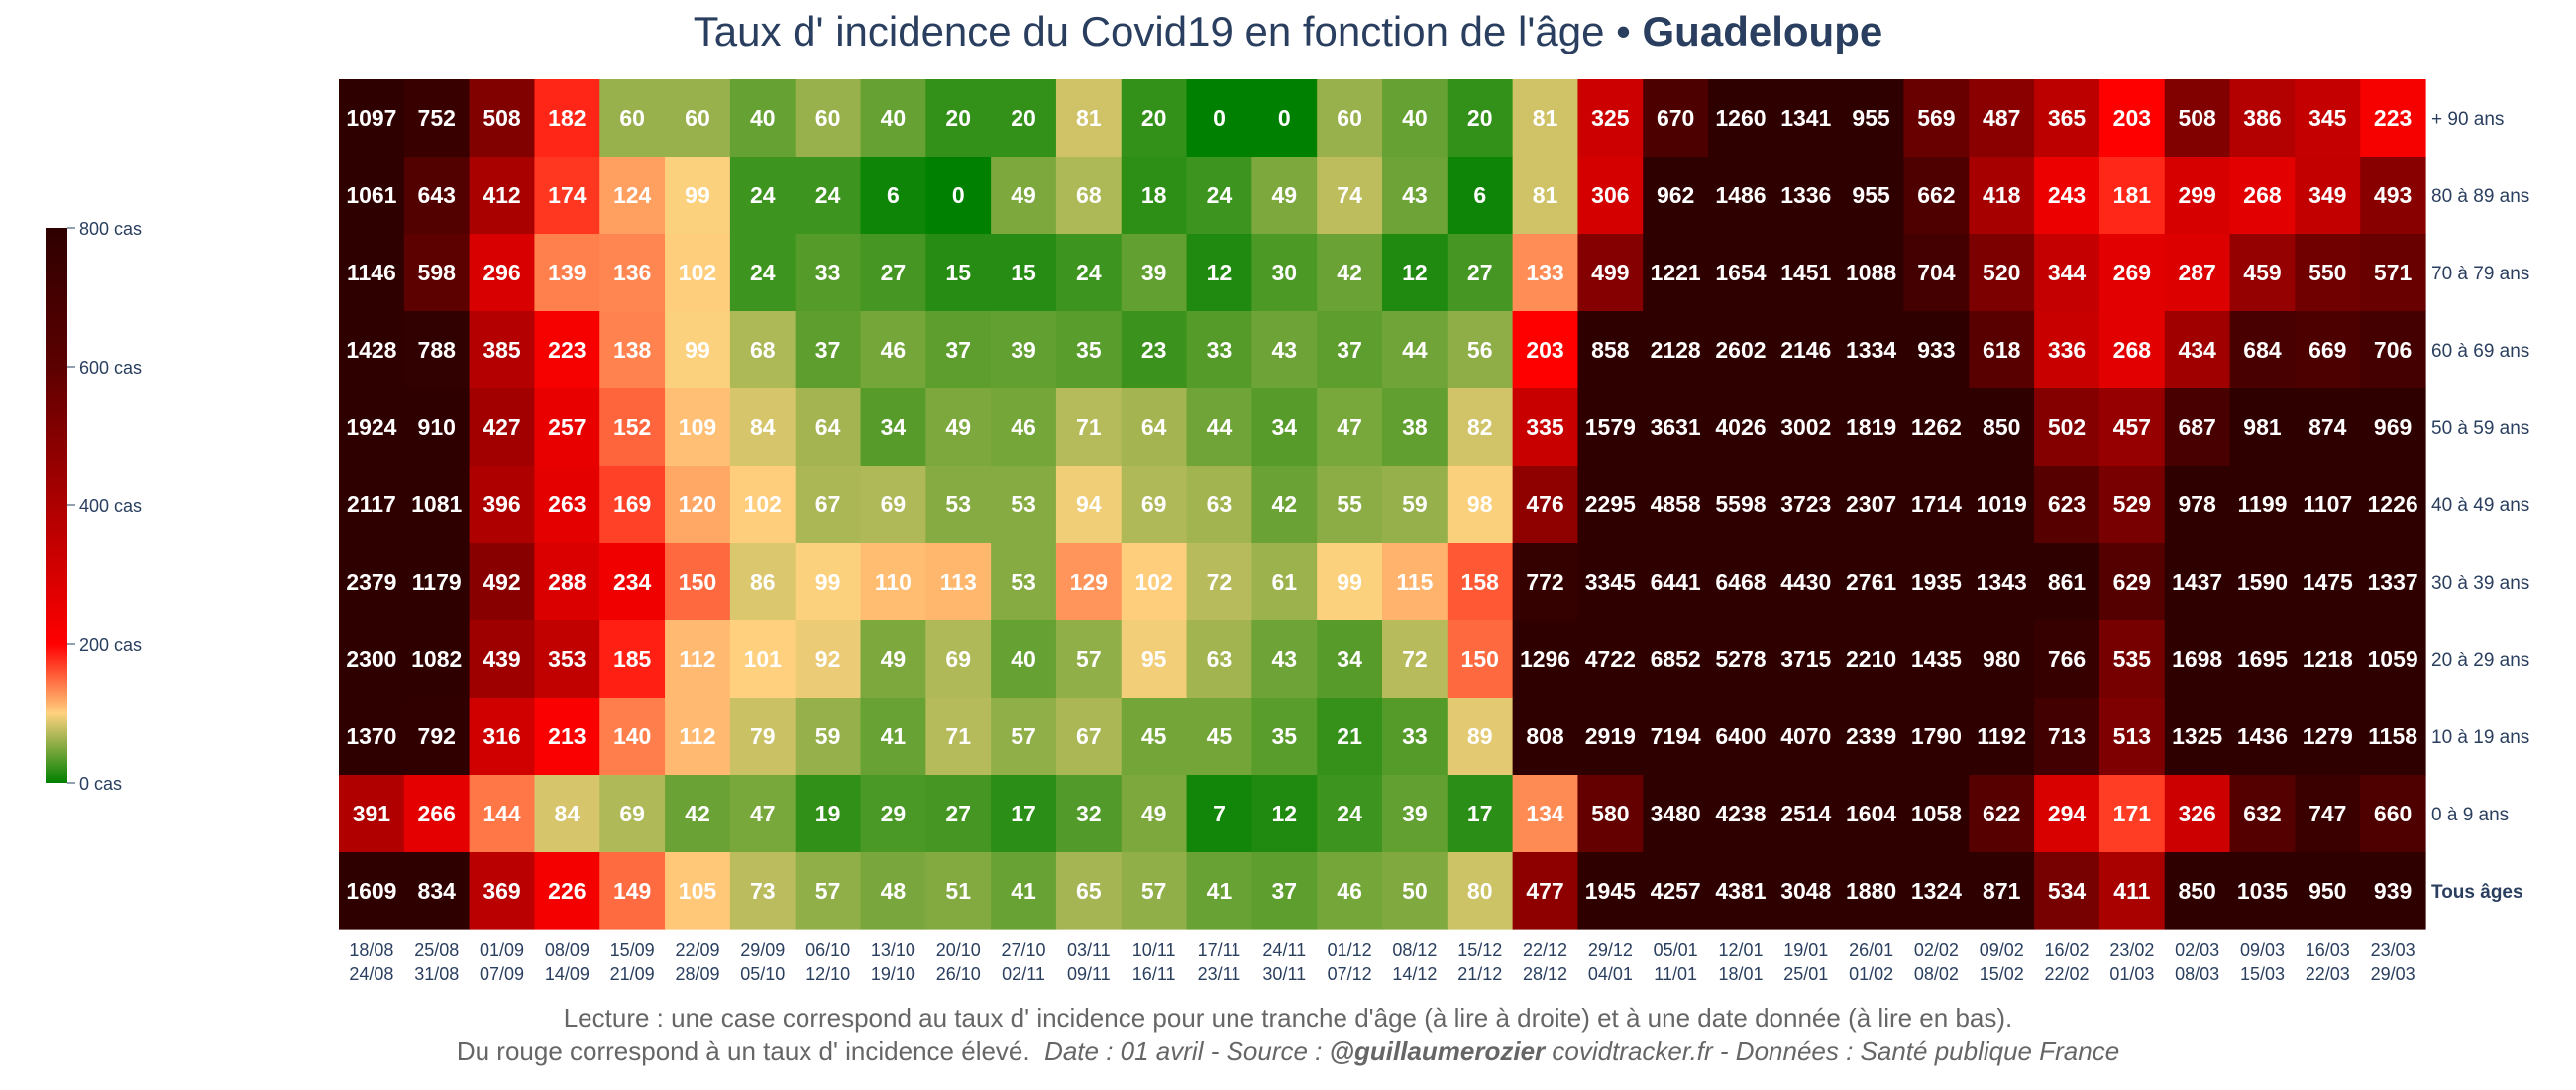 The width and height of the screenshot is (2576, 1090). What do you see at coordinates (1024, 118) in the screenshot?
I see `cell-value-label: 20` at bounding box center [1024, 118].